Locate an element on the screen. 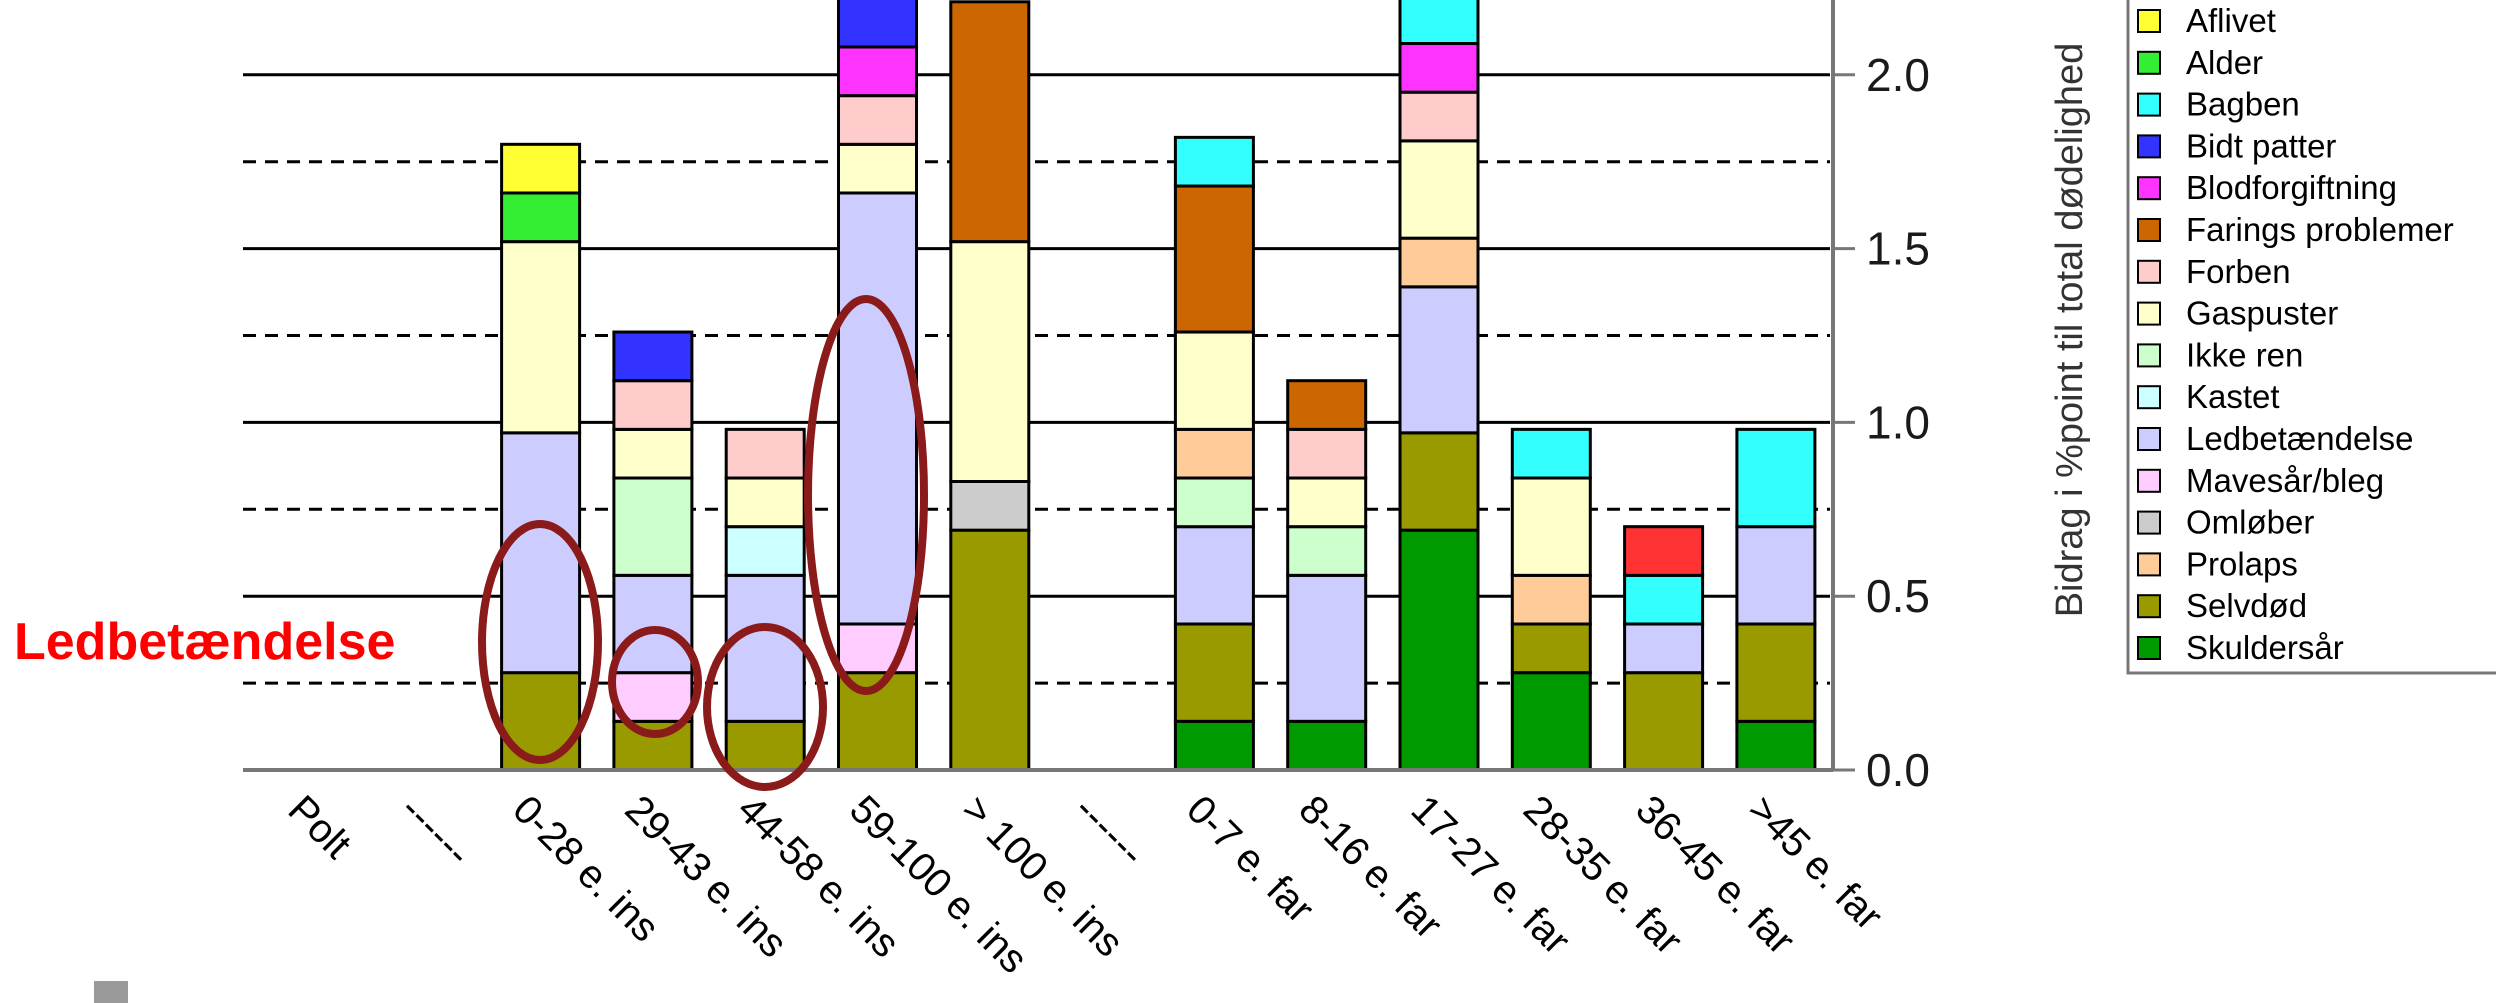 This screenshot has height=1003, width=2496. bar-segment-0-28-e-ins-ledbet-ndelse is located at coordinates (541, 553).